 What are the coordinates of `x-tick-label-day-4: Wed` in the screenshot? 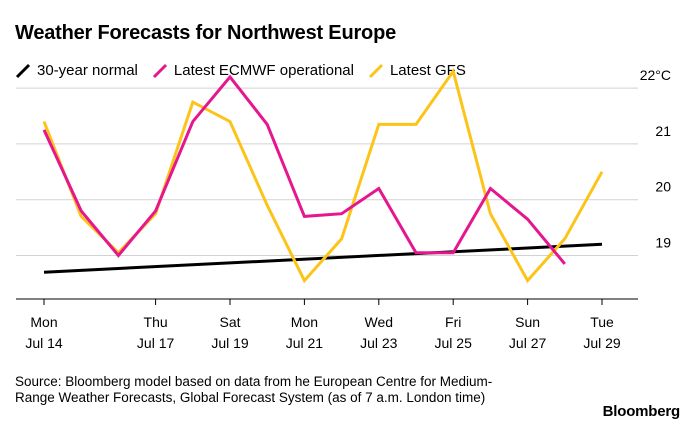 It's located at (379, 322).